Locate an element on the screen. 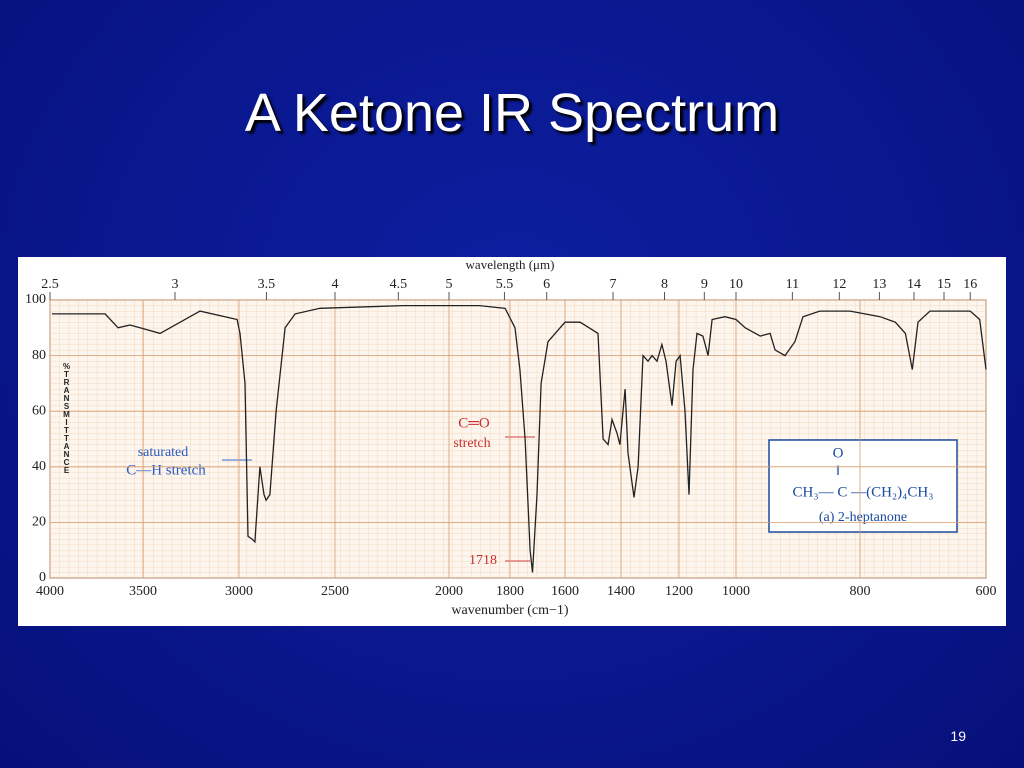 The image size is (1024, 768). x2-tick-label: 4.5 is located at coordinates (399, 284).